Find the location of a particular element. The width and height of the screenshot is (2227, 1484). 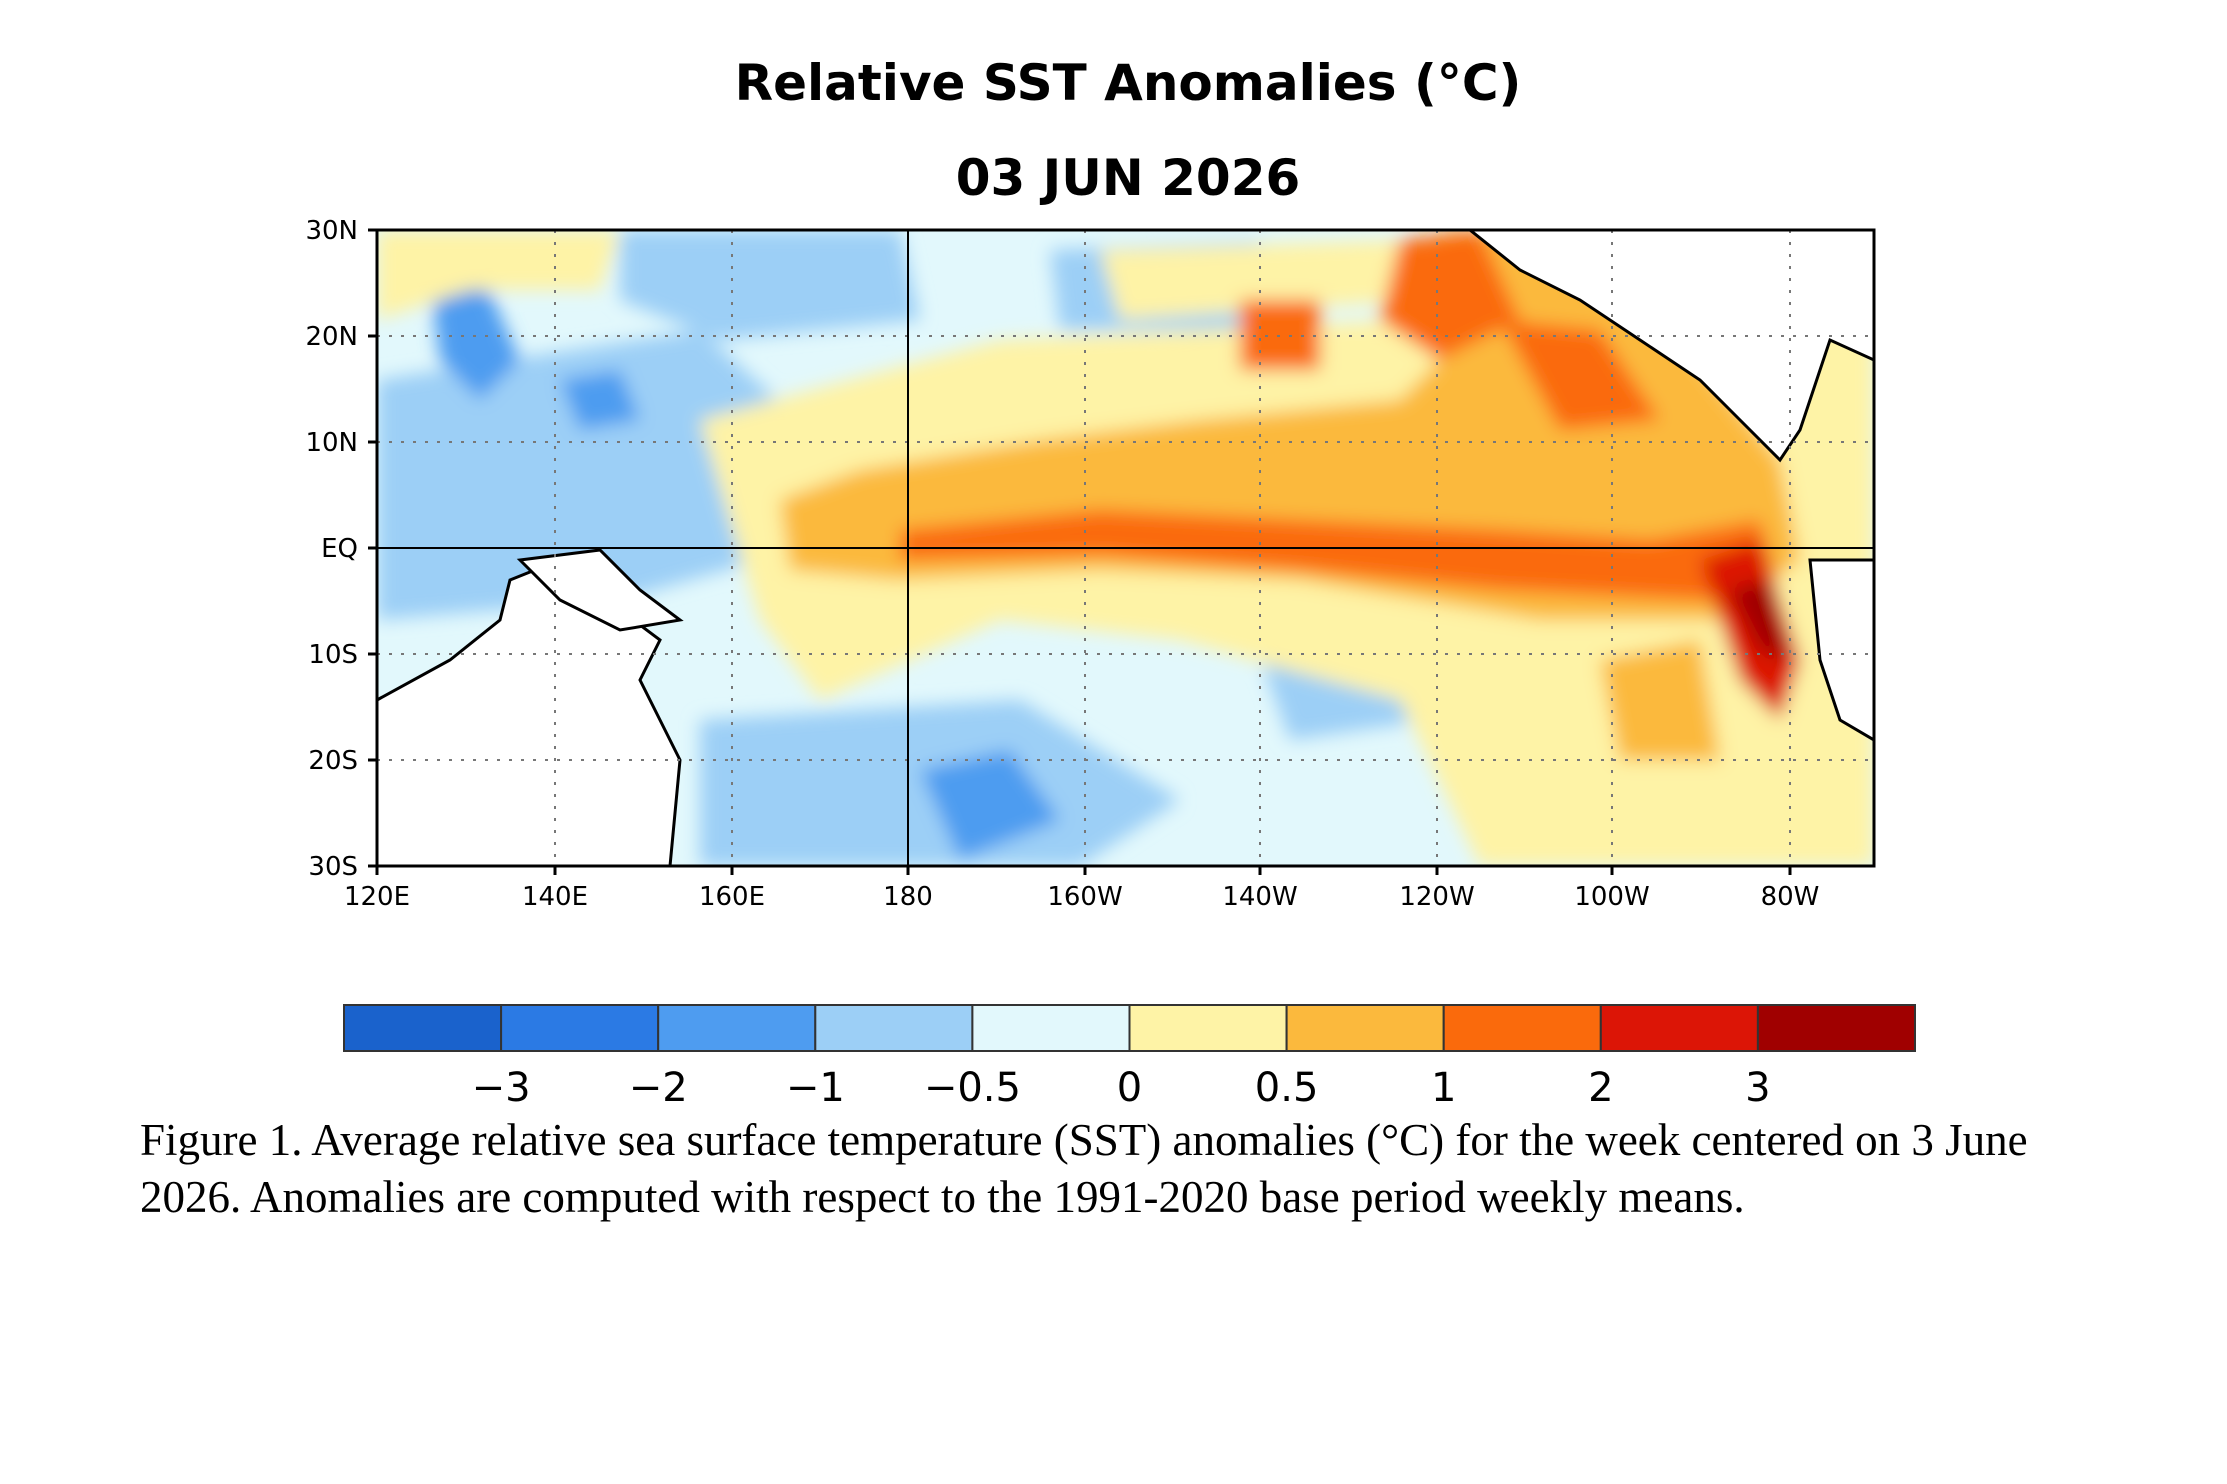

lon-label: 100W is located at coordinates (1611, 897).